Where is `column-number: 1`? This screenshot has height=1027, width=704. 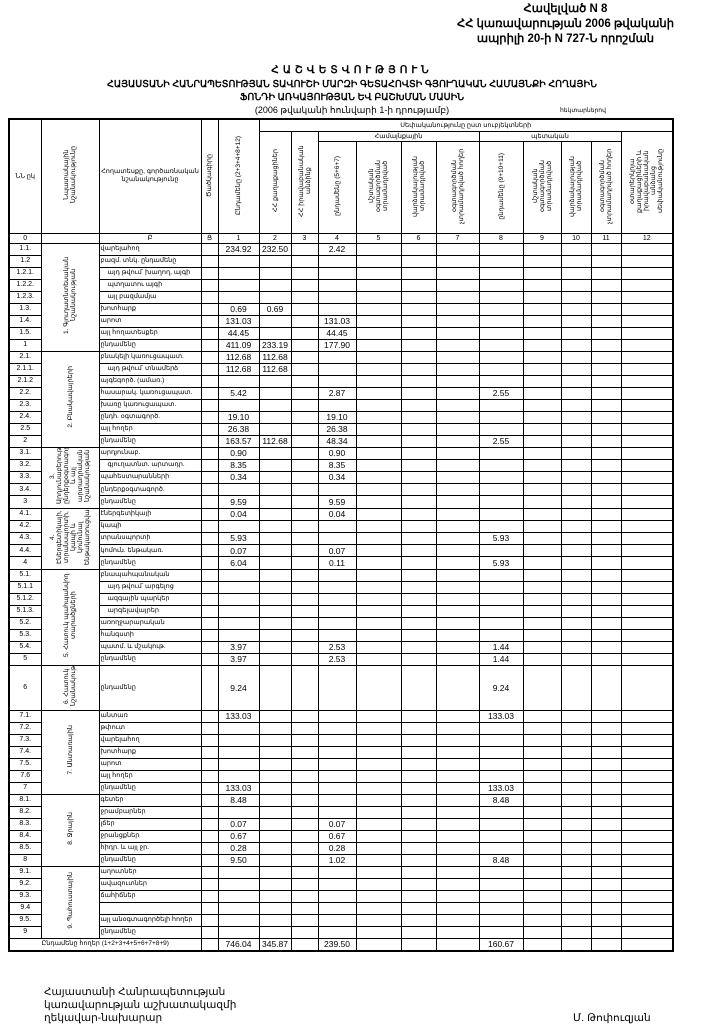
column-number: 1 is located at coordinates (238, 238).